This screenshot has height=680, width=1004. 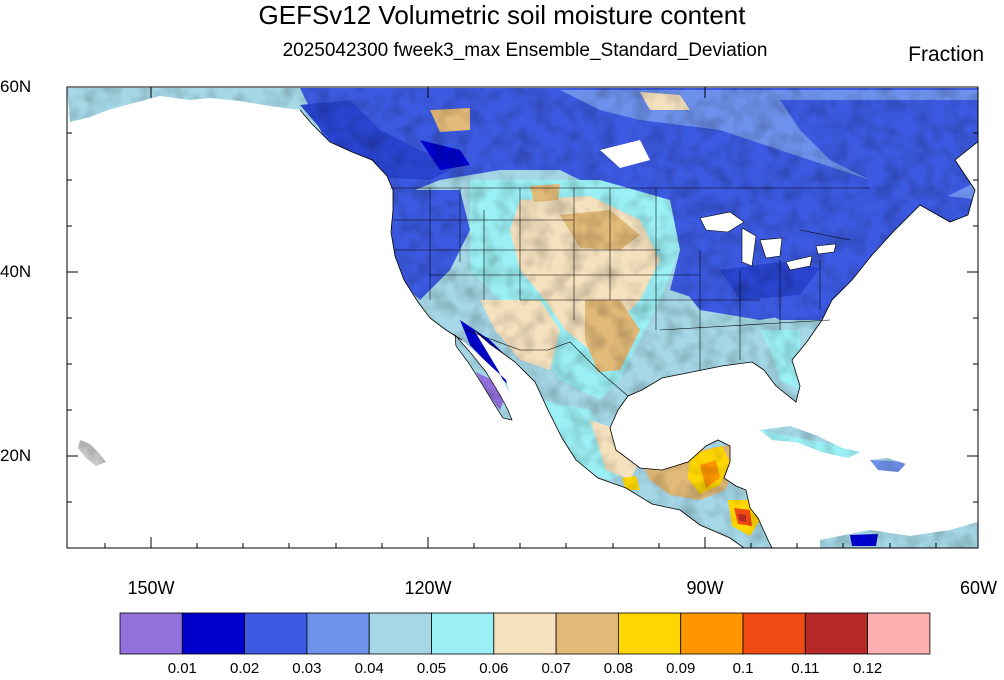 I want to click on colorbar-tick-label: 0.02, so click(x=244, y=668).